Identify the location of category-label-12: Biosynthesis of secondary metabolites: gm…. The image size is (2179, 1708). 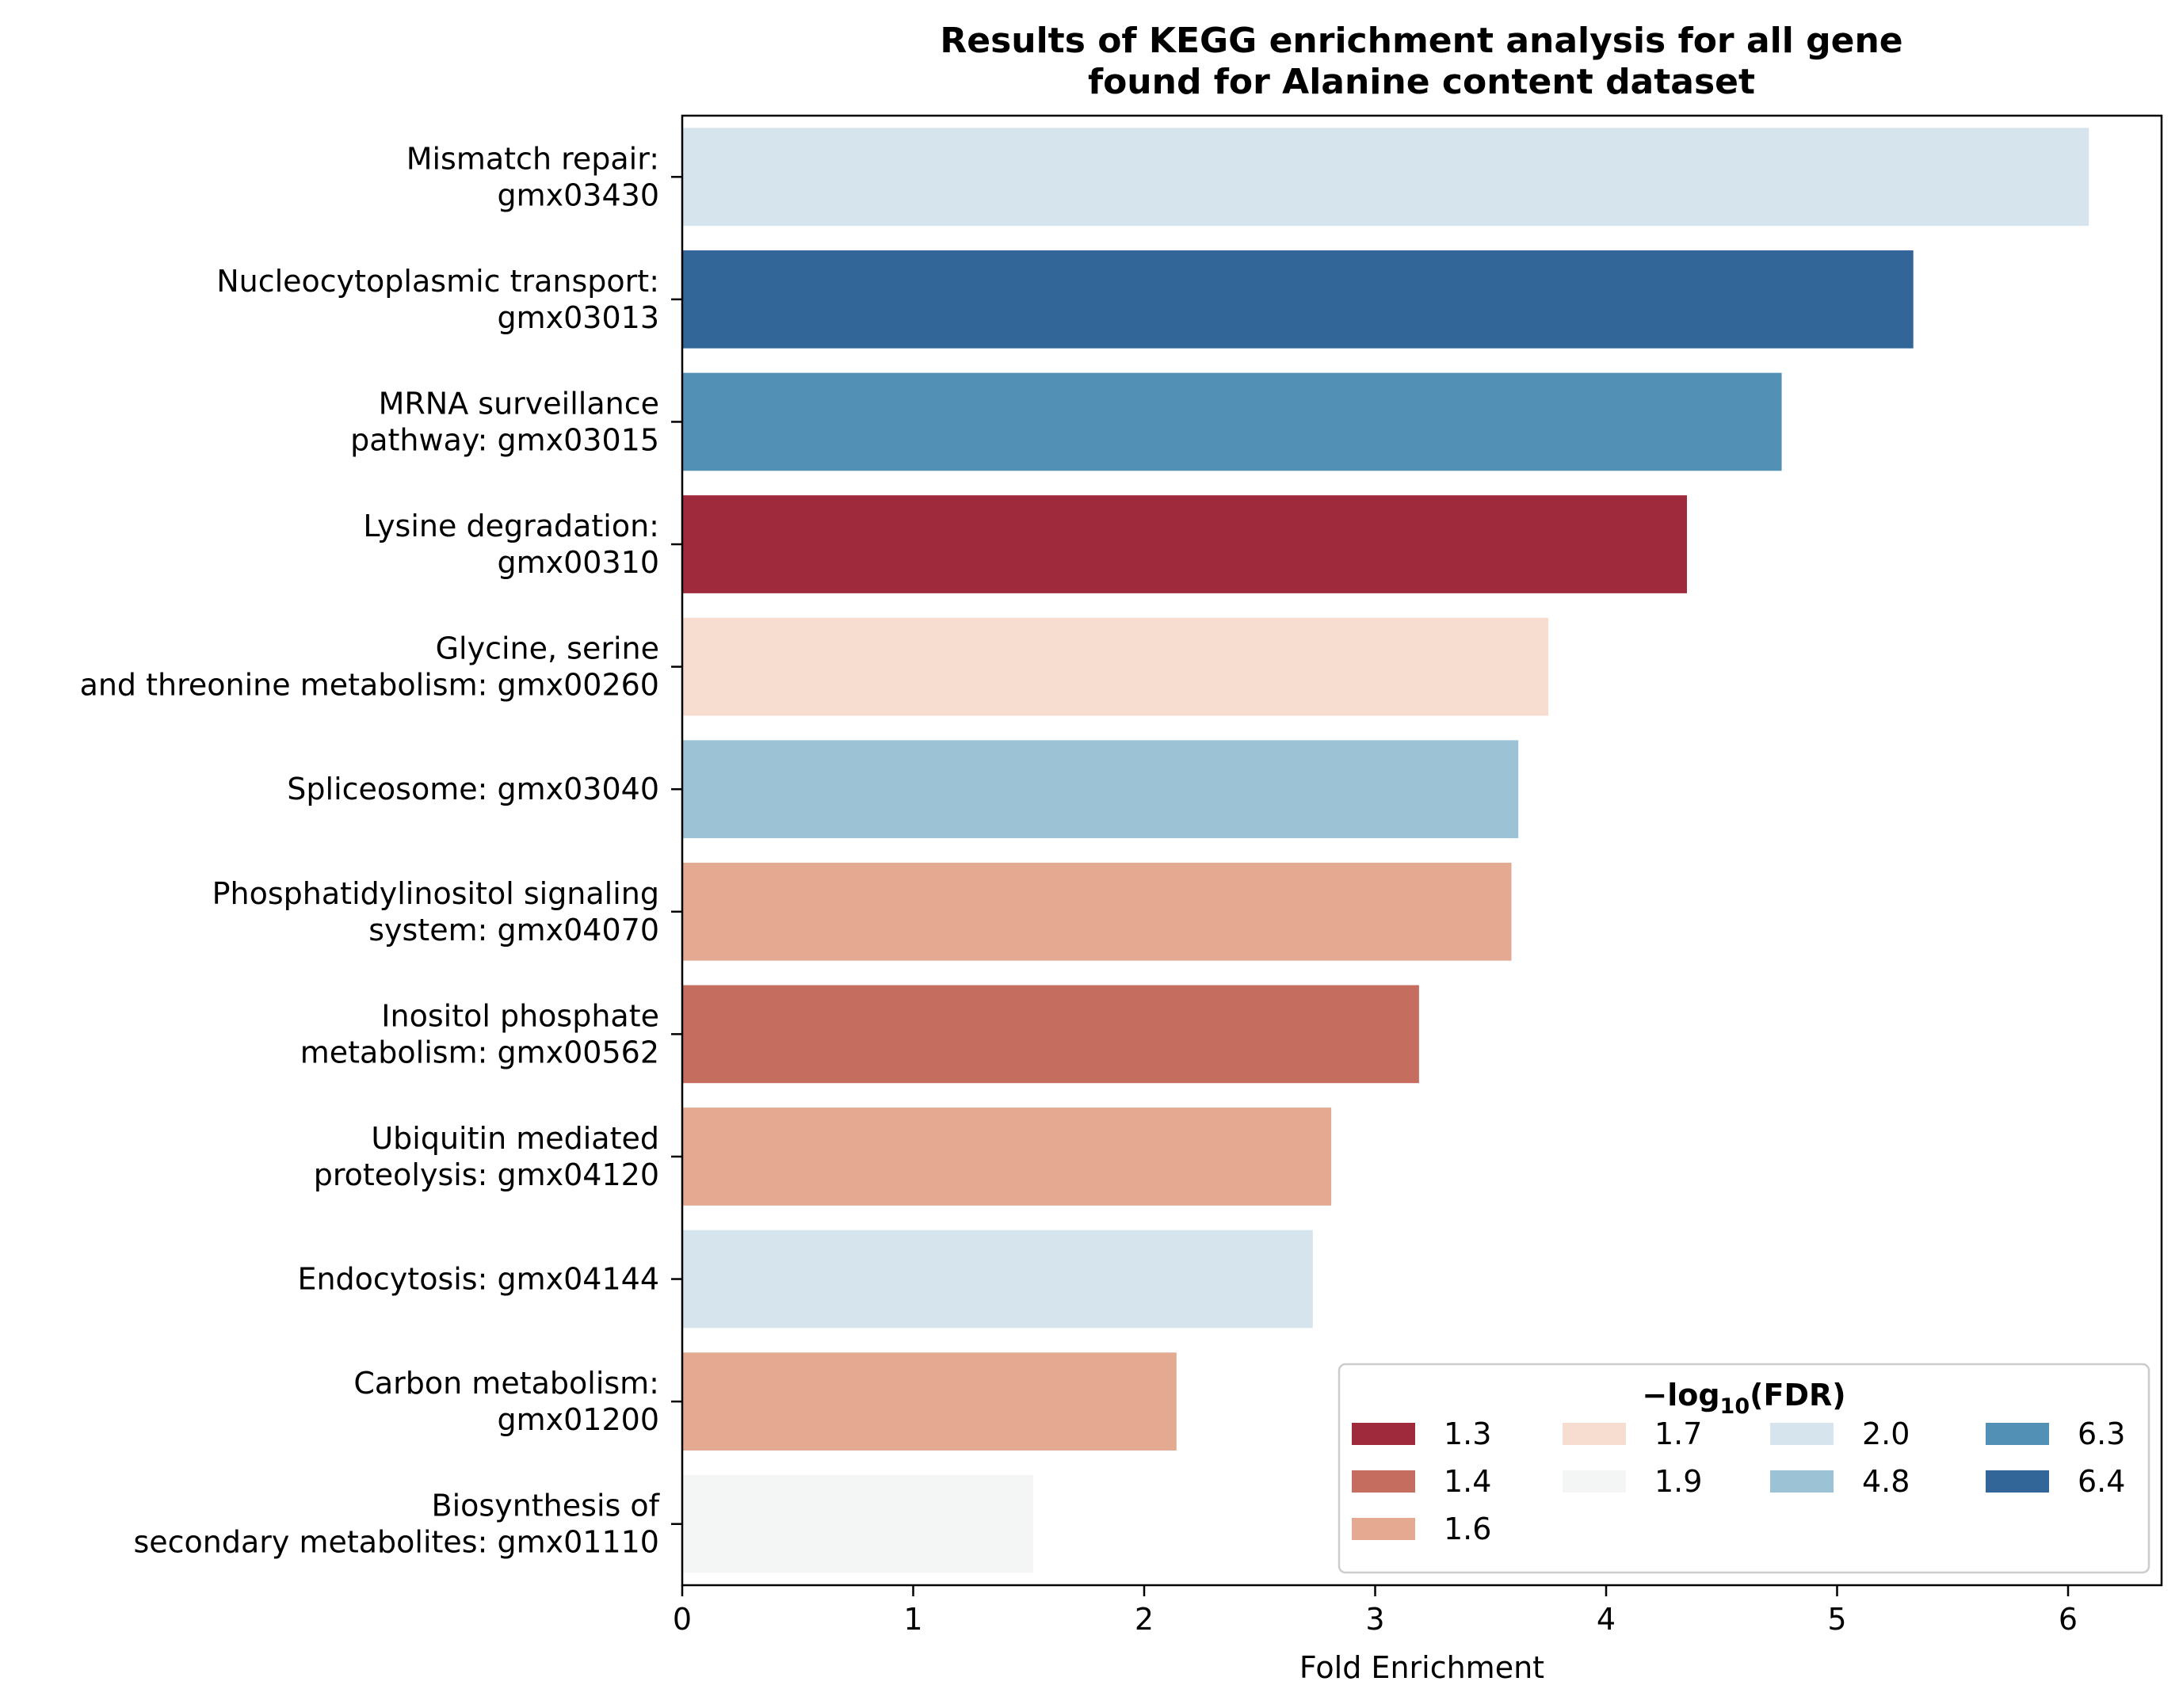
(396, 1525).